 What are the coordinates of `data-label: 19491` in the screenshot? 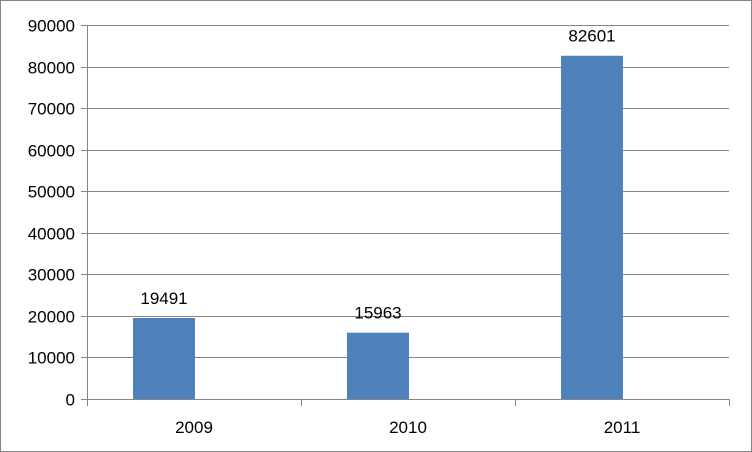 It's located at (163, 298).